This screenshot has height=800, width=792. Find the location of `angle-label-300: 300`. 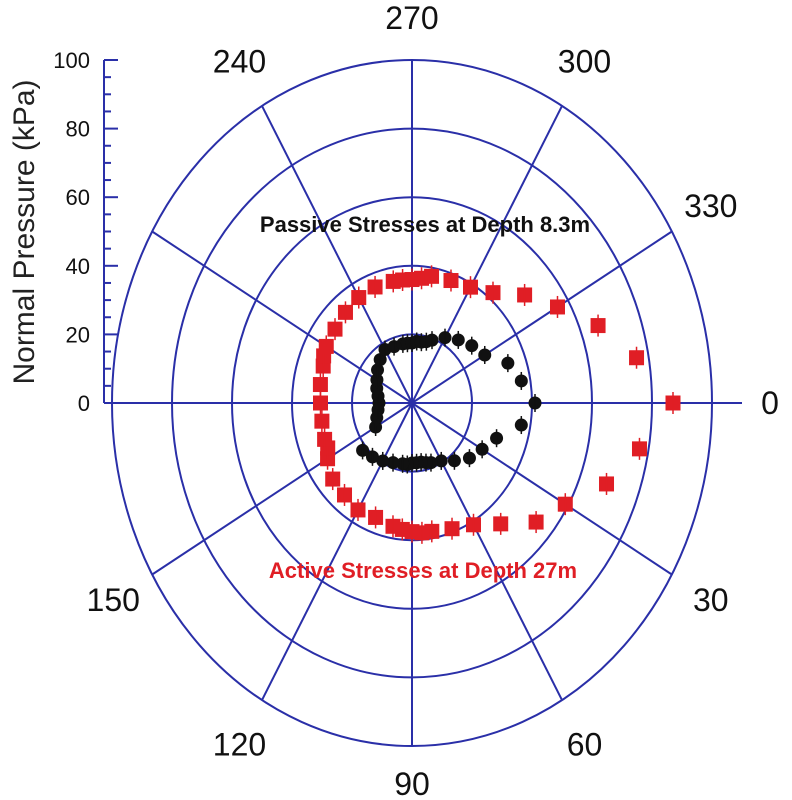

angle-label-300: 300 is located at coordinates (584, 61).